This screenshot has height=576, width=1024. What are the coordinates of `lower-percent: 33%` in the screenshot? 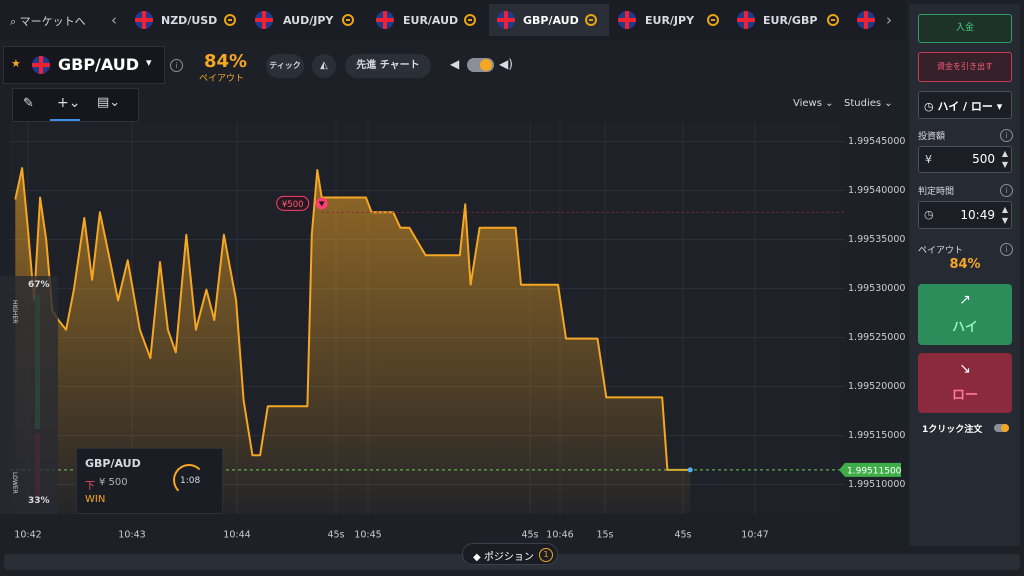 It's located at (39, 501).